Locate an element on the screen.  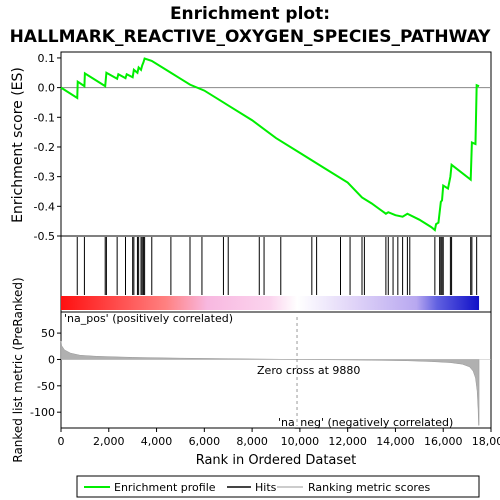
es-y-tick-label: -0.4 is located at coordinates (44, 206).